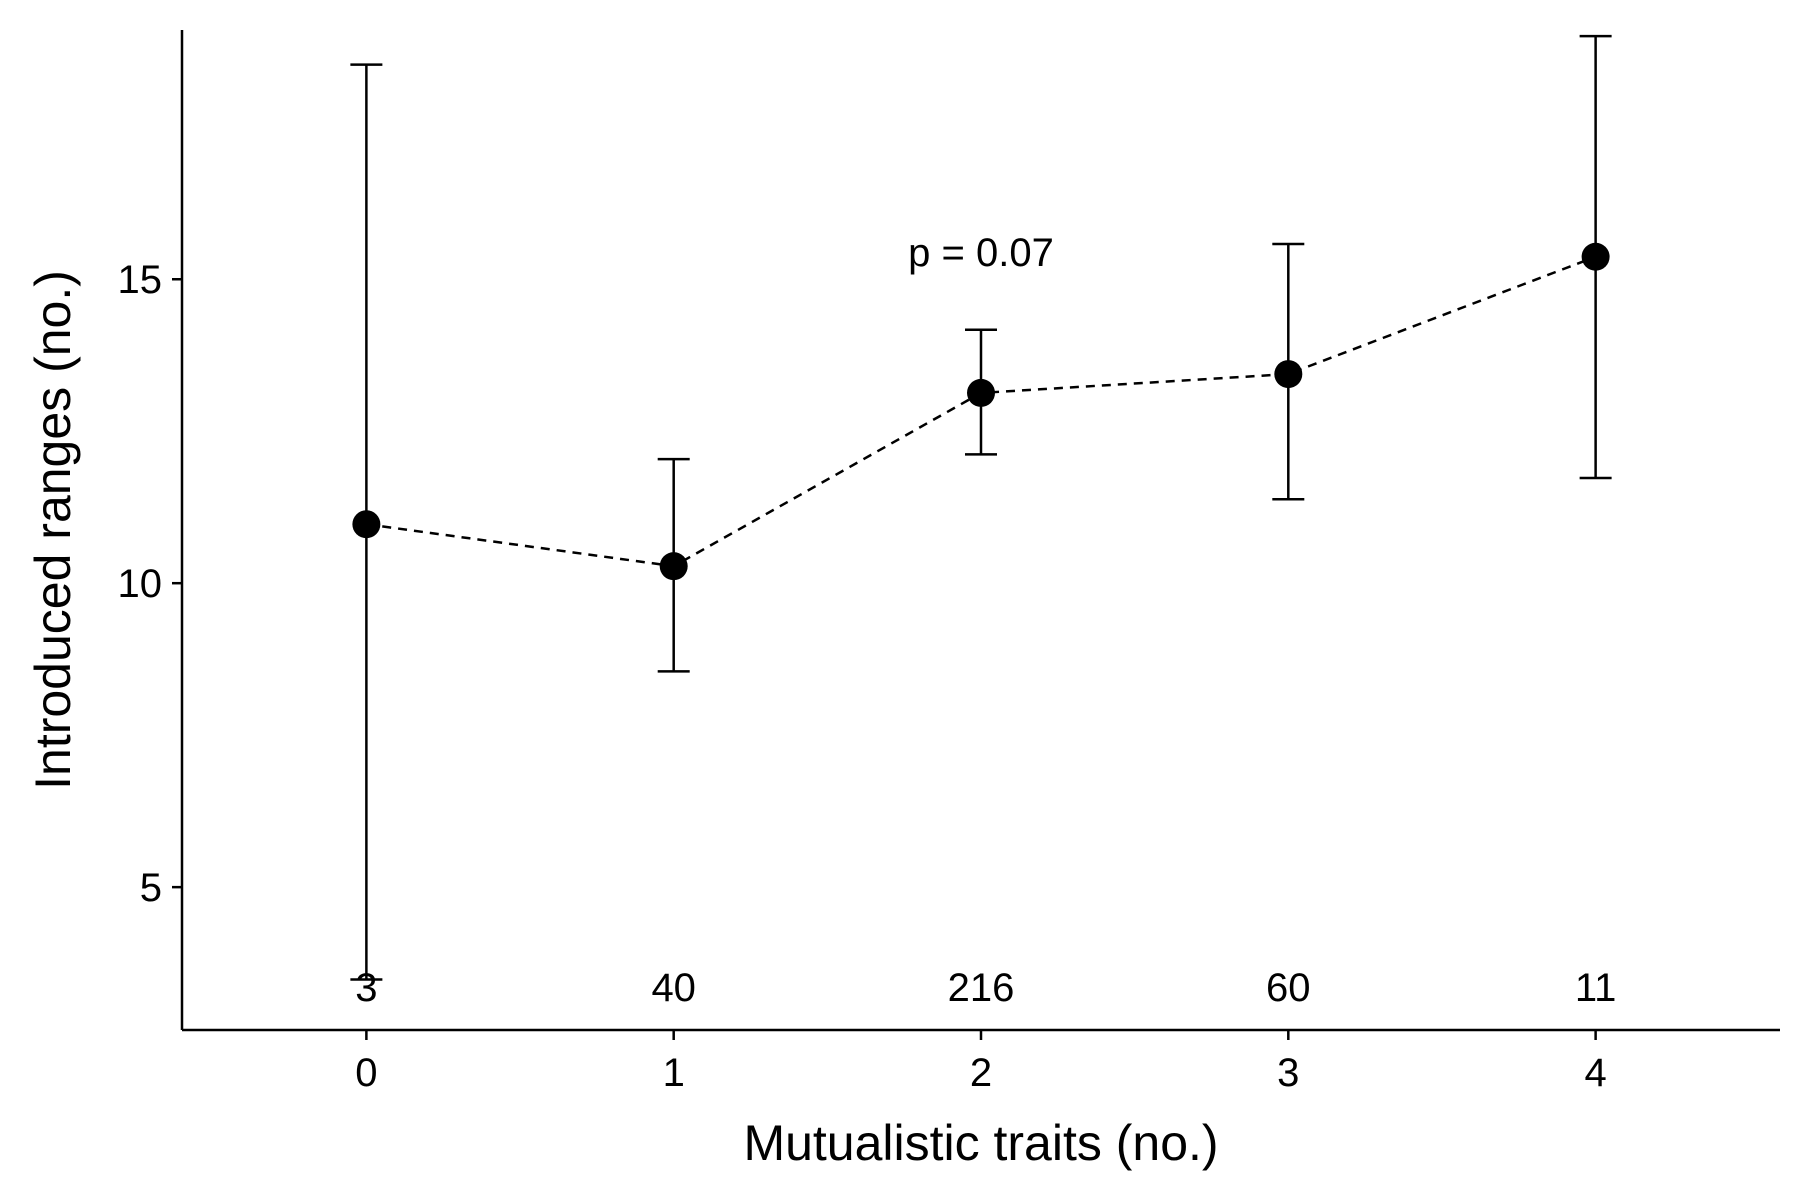  I want to click on x-axis-title: Mutualistic traits (no.), so click(980, 1143).